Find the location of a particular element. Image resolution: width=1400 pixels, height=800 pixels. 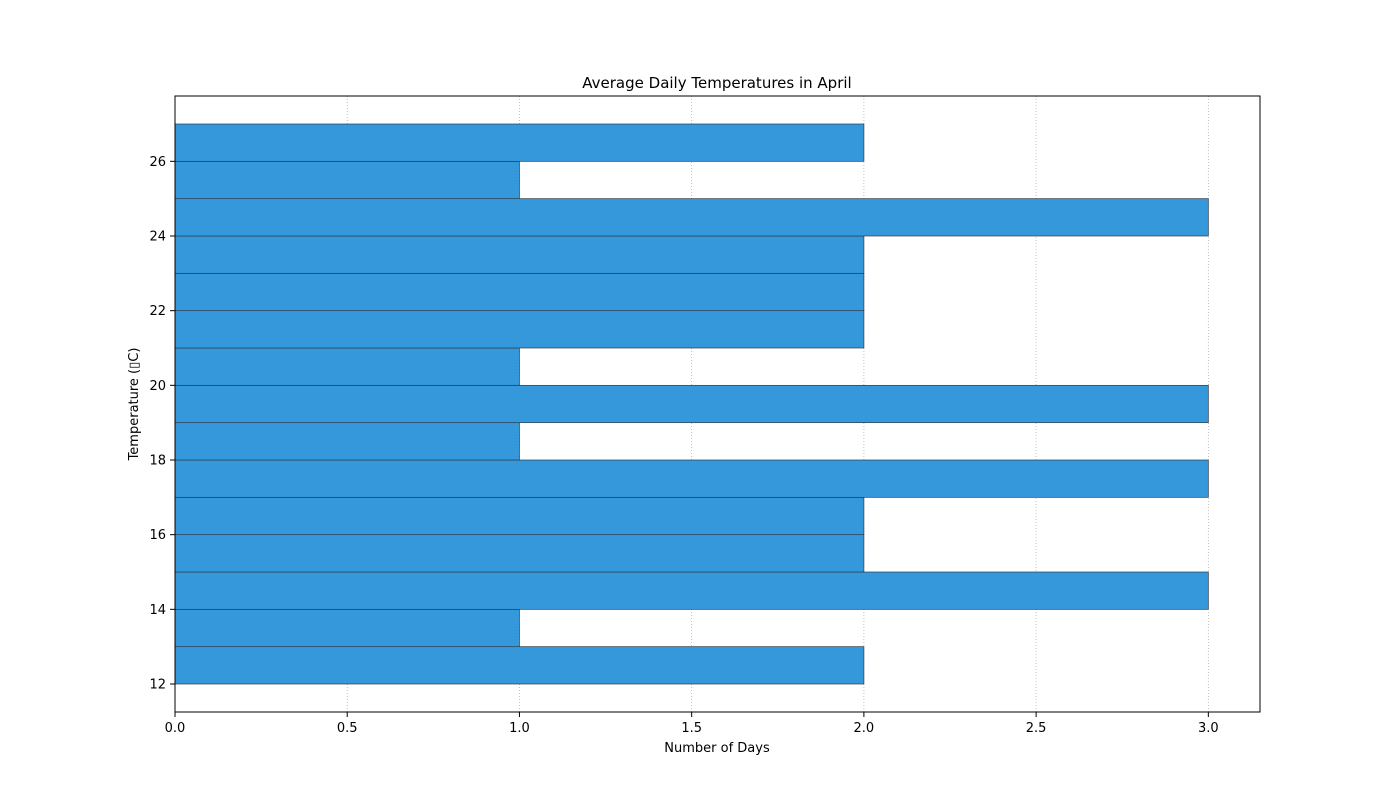

x-tick-label: 2.5 is located at coordinates (1036, 728).